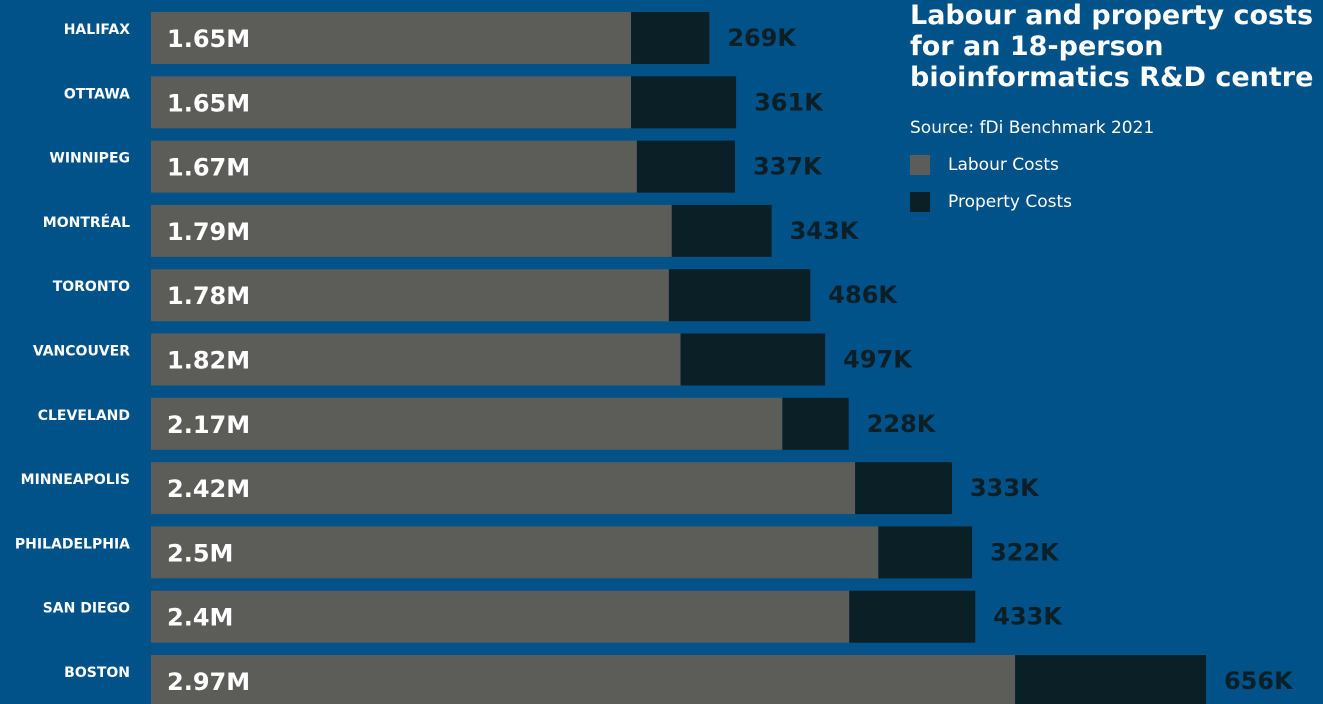 The width and height of the screenshot is (1323, 704). What do you see at coordinates (97, 94) in the screenshot?
I see `city-label-ottawa: OTTAWA` at bounding box center [97, 94].